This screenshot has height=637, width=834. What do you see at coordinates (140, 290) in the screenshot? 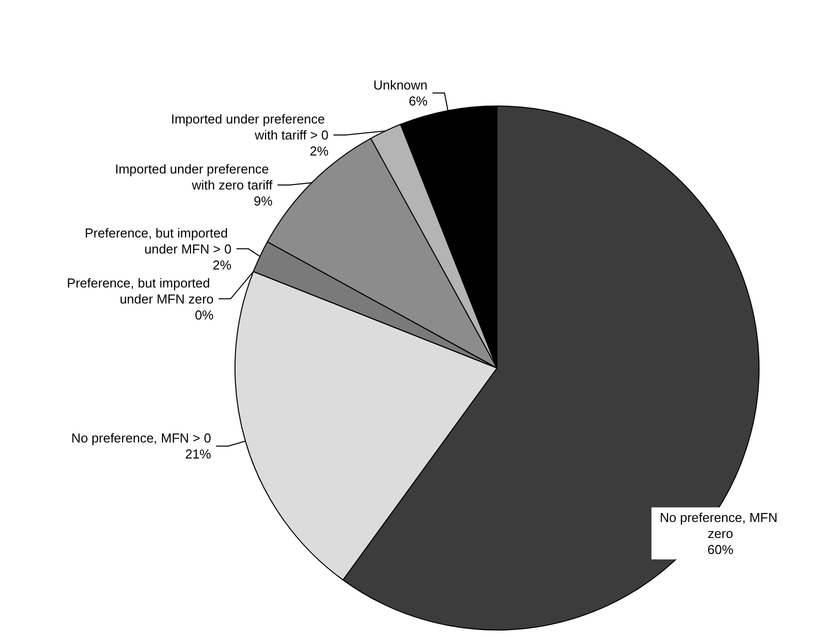
I see `legend-label: Preference, but imported under MFN zero` at bounding box center [140, 290].